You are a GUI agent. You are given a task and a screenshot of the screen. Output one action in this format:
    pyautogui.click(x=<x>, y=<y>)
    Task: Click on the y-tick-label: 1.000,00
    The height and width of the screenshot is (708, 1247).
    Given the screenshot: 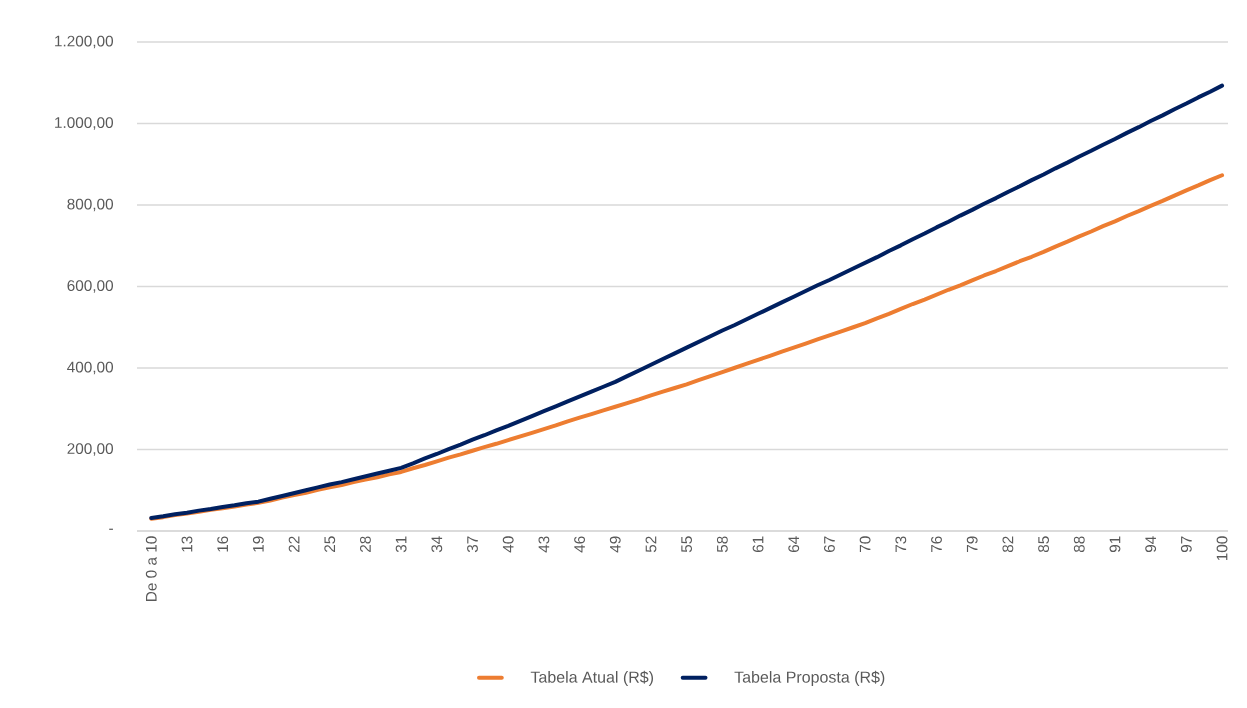 What is the action you would take?
    pyautogui.click(x=84, y=123)
    